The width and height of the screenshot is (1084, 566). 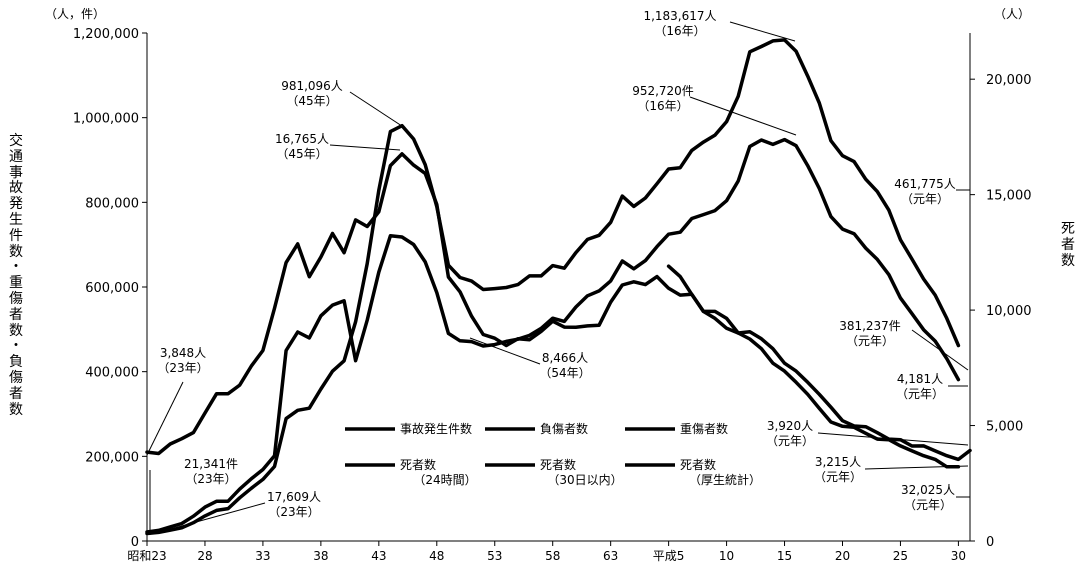 I want to click on y-tick-left-label: 800,000, so click(x=112, y=203).